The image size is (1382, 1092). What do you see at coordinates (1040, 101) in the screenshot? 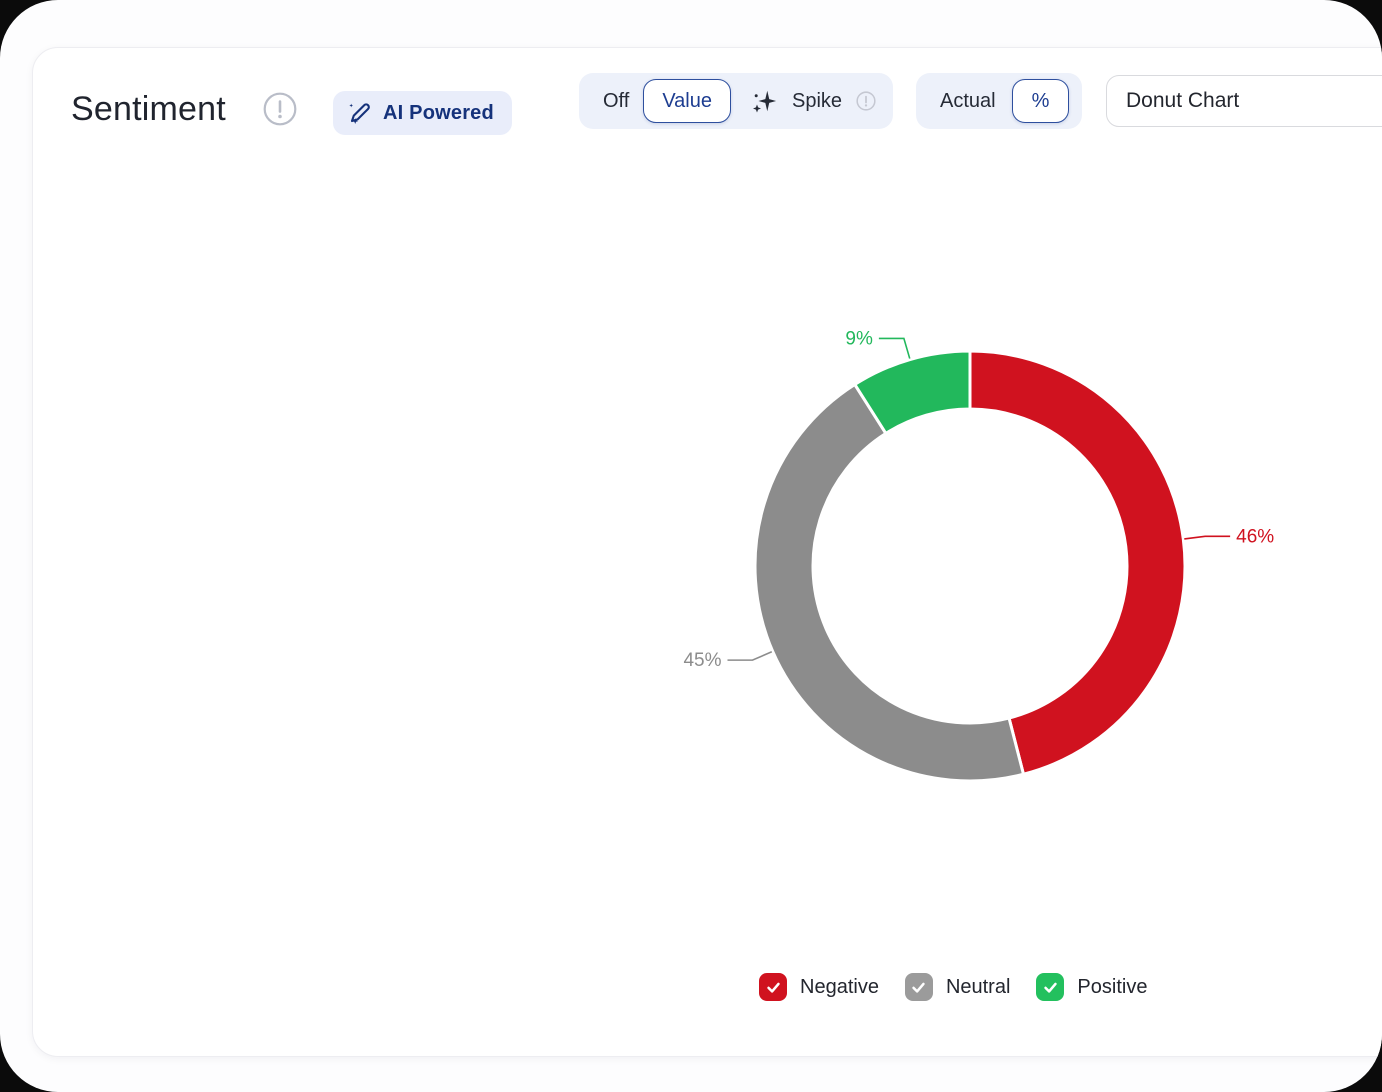
I see `toggle-option-percent: %` at bounding box center [1040, 101].